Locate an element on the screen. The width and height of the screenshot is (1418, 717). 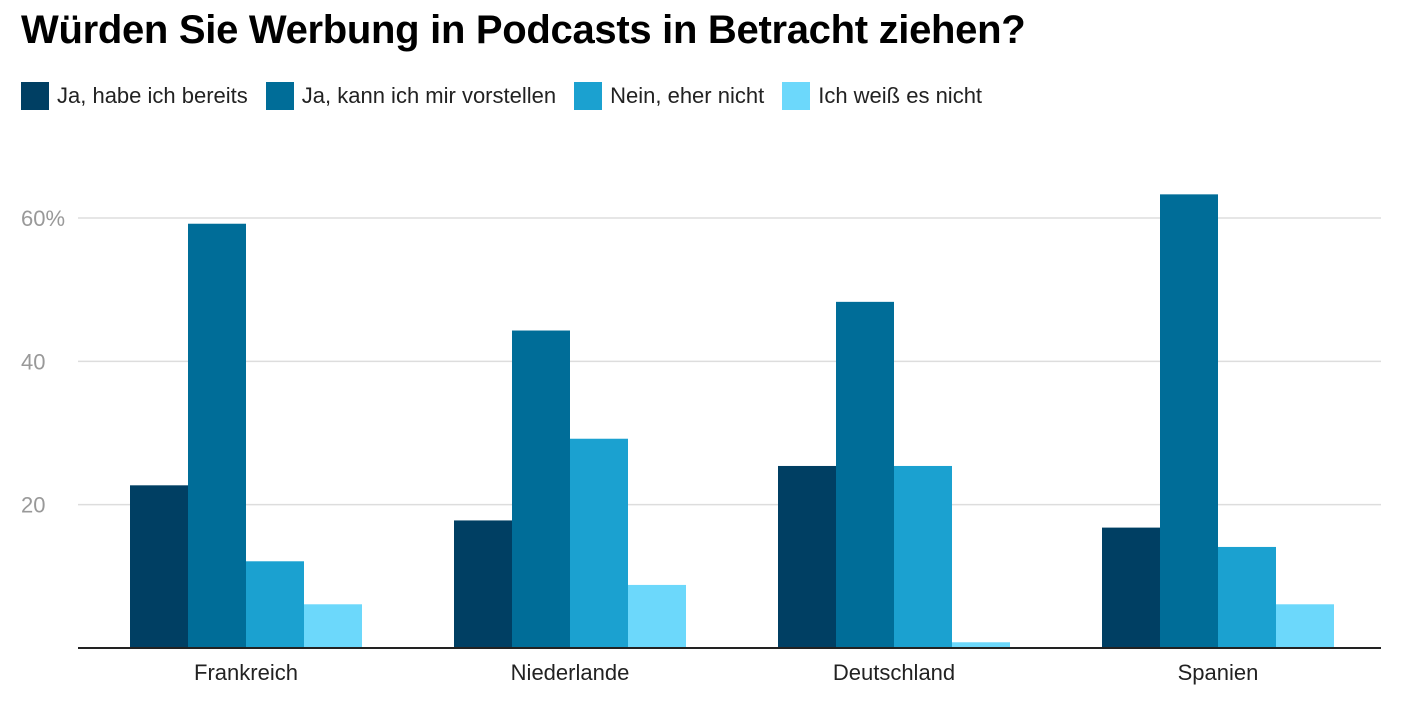
x-tick-label: Frankreich is located at coordinates (246, 672).